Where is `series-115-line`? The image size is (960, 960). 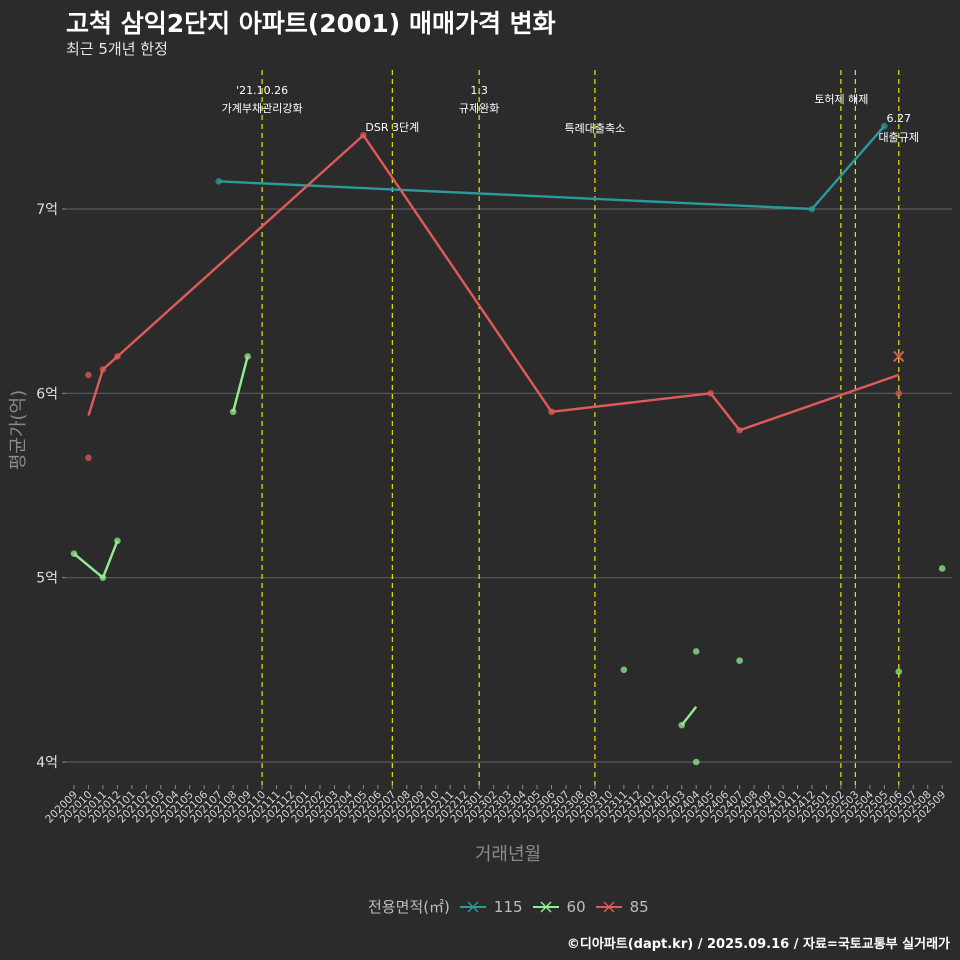 series-115-line is located at coordinates (552, 168).